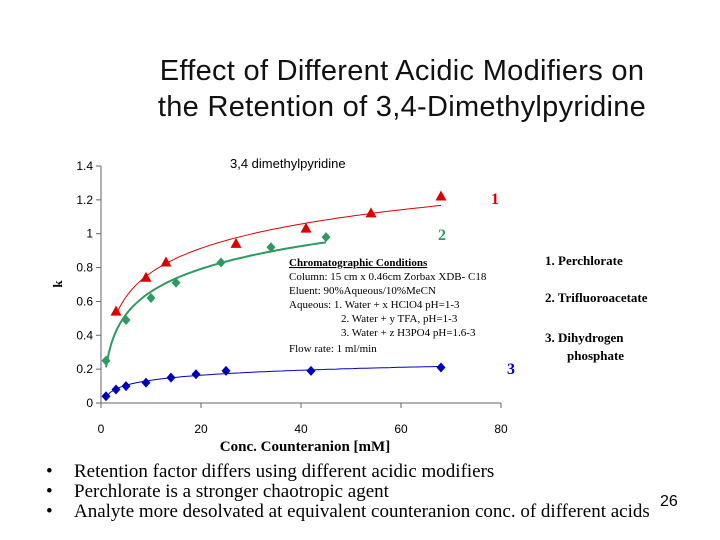 The width and height of the screenshot is (720, 540). What do you see at coordinates (442, 235) in the screenshot?
I see `series-label-2: 2` at bounding box center [442, 235].